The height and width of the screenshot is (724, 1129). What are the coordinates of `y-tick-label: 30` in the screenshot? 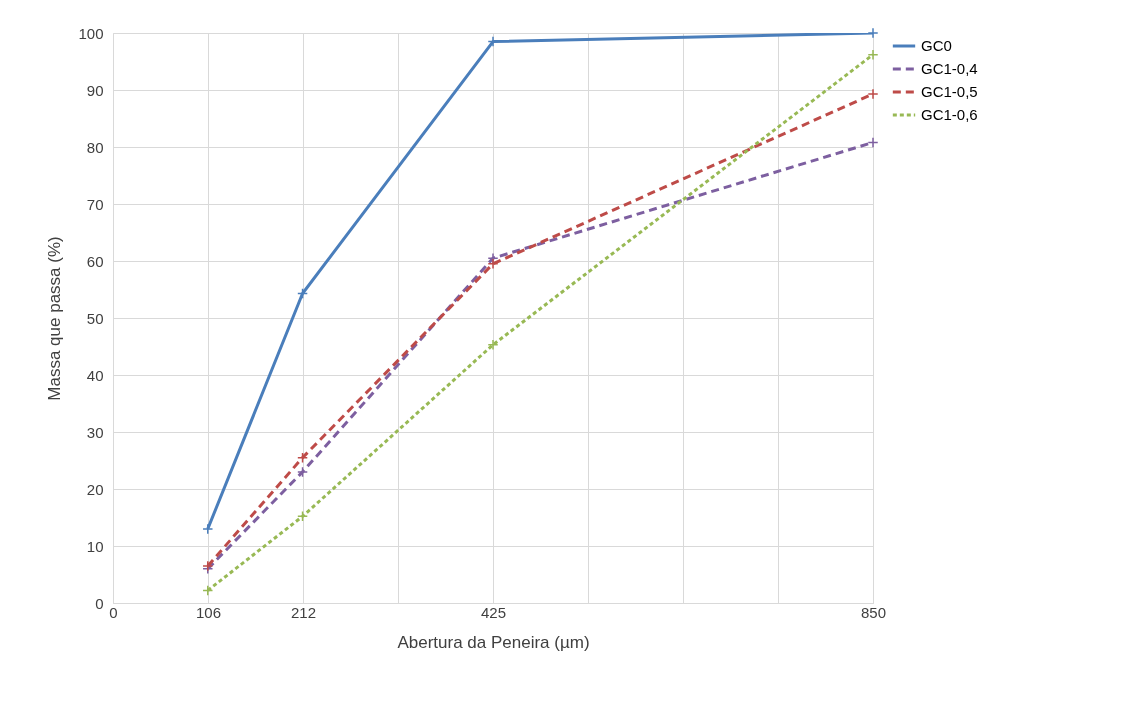 It's located at (95, 432).